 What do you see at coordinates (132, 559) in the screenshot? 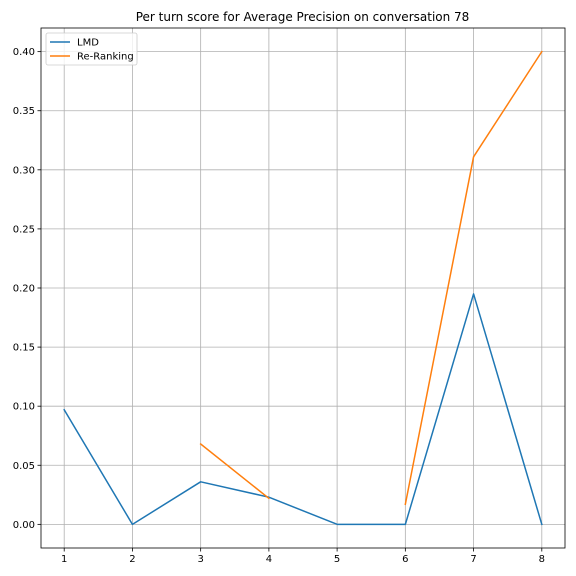
I see `x-tick-label: 2` at bounding box center [132, 559].